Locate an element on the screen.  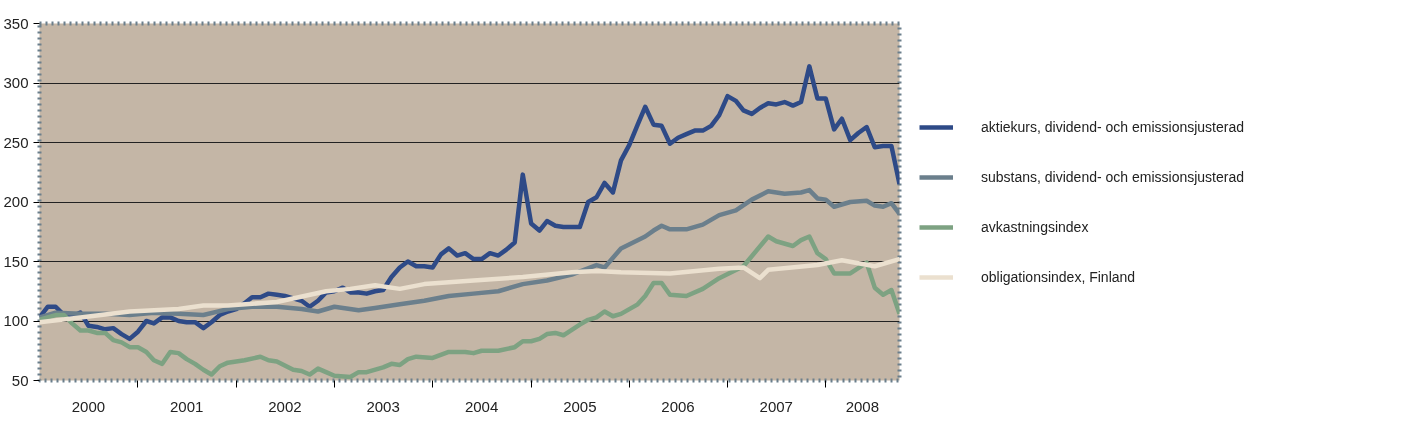
x-tick-label: 2003 is located at coordinates (383, 406).